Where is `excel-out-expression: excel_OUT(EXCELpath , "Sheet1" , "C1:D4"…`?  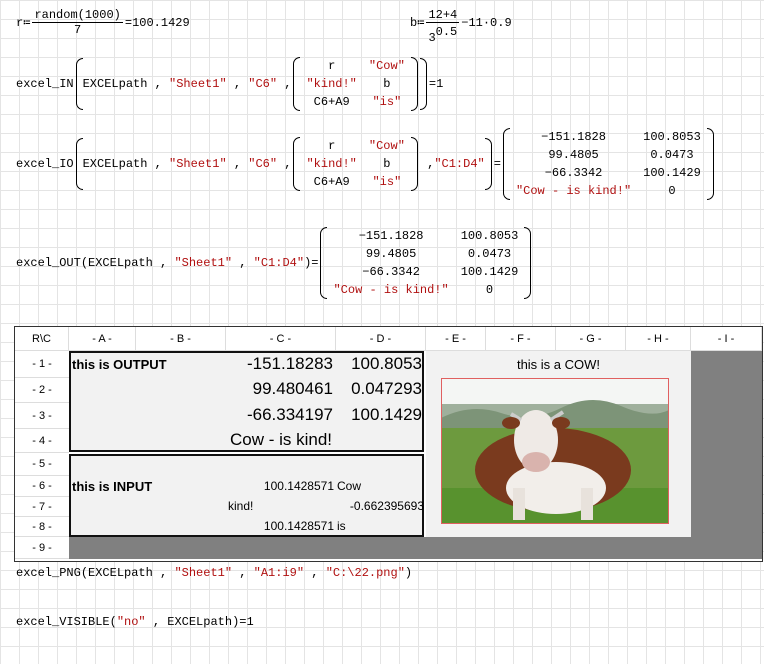 excel-out-expression: excel_OUT(EXCELpath , "Sheet1" , "C1:D4"… is located at coordinates (274, 263).